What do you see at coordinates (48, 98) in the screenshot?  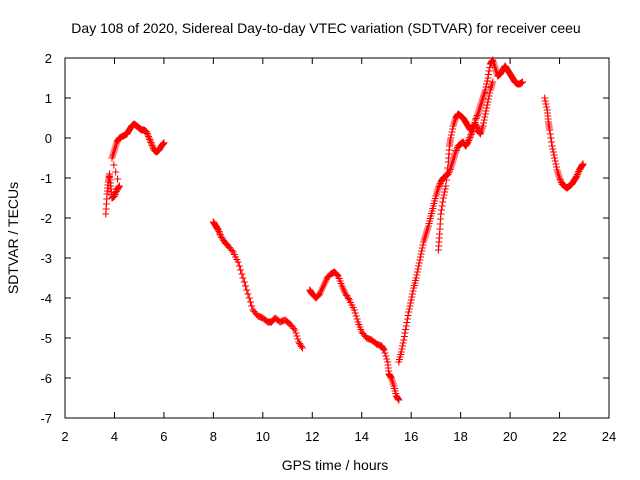 I see `y-tick-label: 1` at bounding box center [48, 98].